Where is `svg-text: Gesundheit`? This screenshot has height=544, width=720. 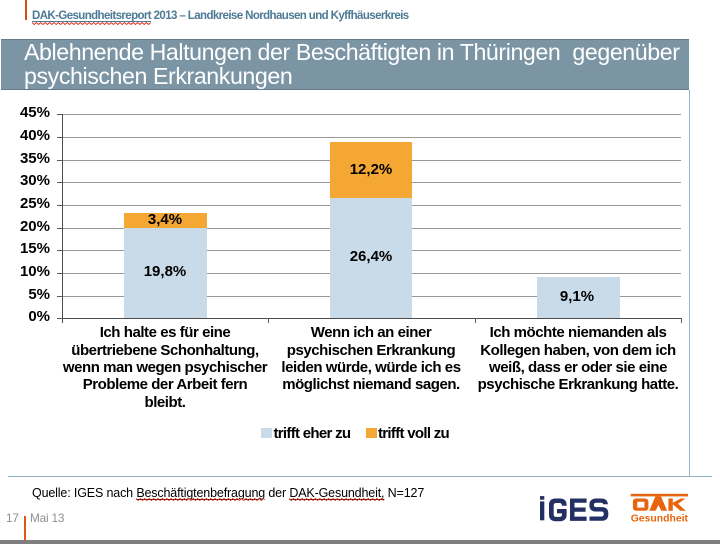 svg-text: Gesundheit is located at coordinates (660, 518).